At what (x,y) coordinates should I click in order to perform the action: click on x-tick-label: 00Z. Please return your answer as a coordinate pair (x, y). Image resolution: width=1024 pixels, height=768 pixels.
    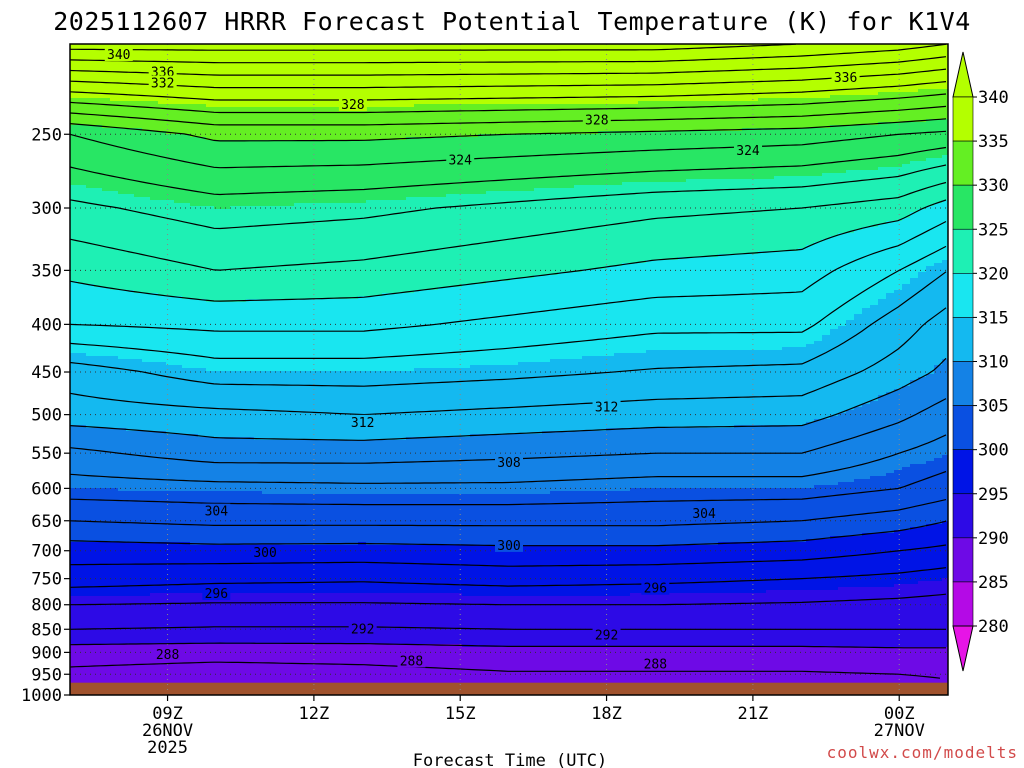
    Looking at the image, I should click on (899, 714).